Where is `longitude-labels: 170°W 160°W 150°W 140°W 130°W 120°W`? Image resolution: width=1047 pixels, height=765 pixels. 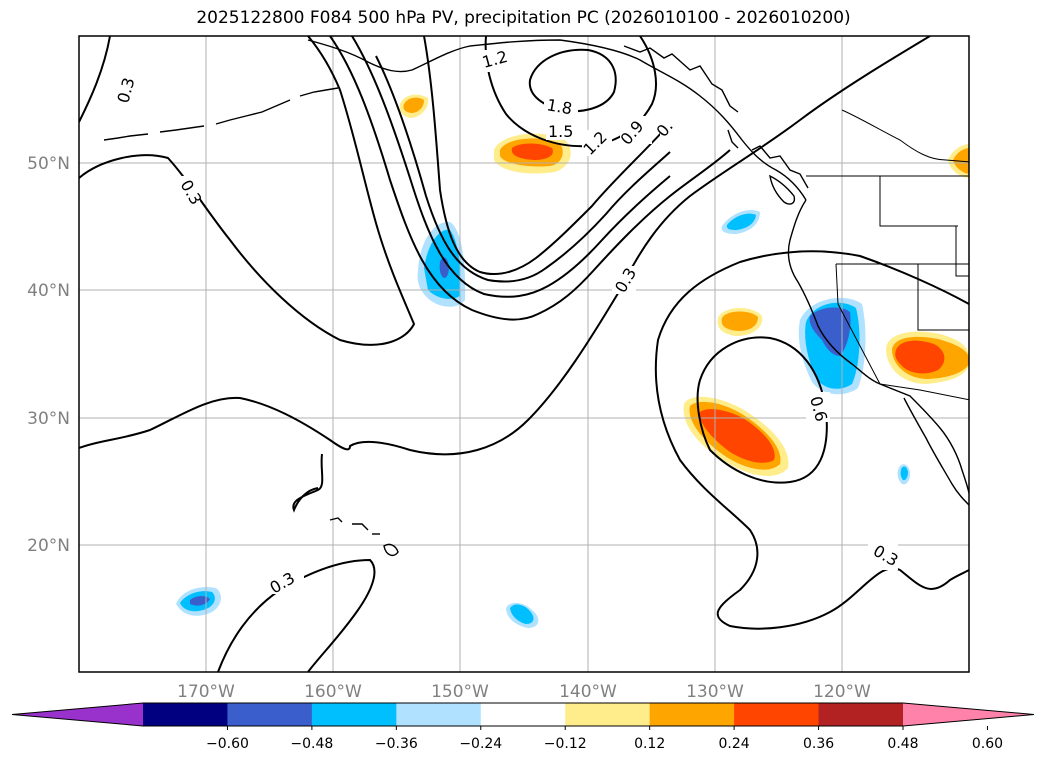 longitude-labels: 170°W 160°W 150°W 140°W 130°W 120°W is located at coordinates (524, 692).